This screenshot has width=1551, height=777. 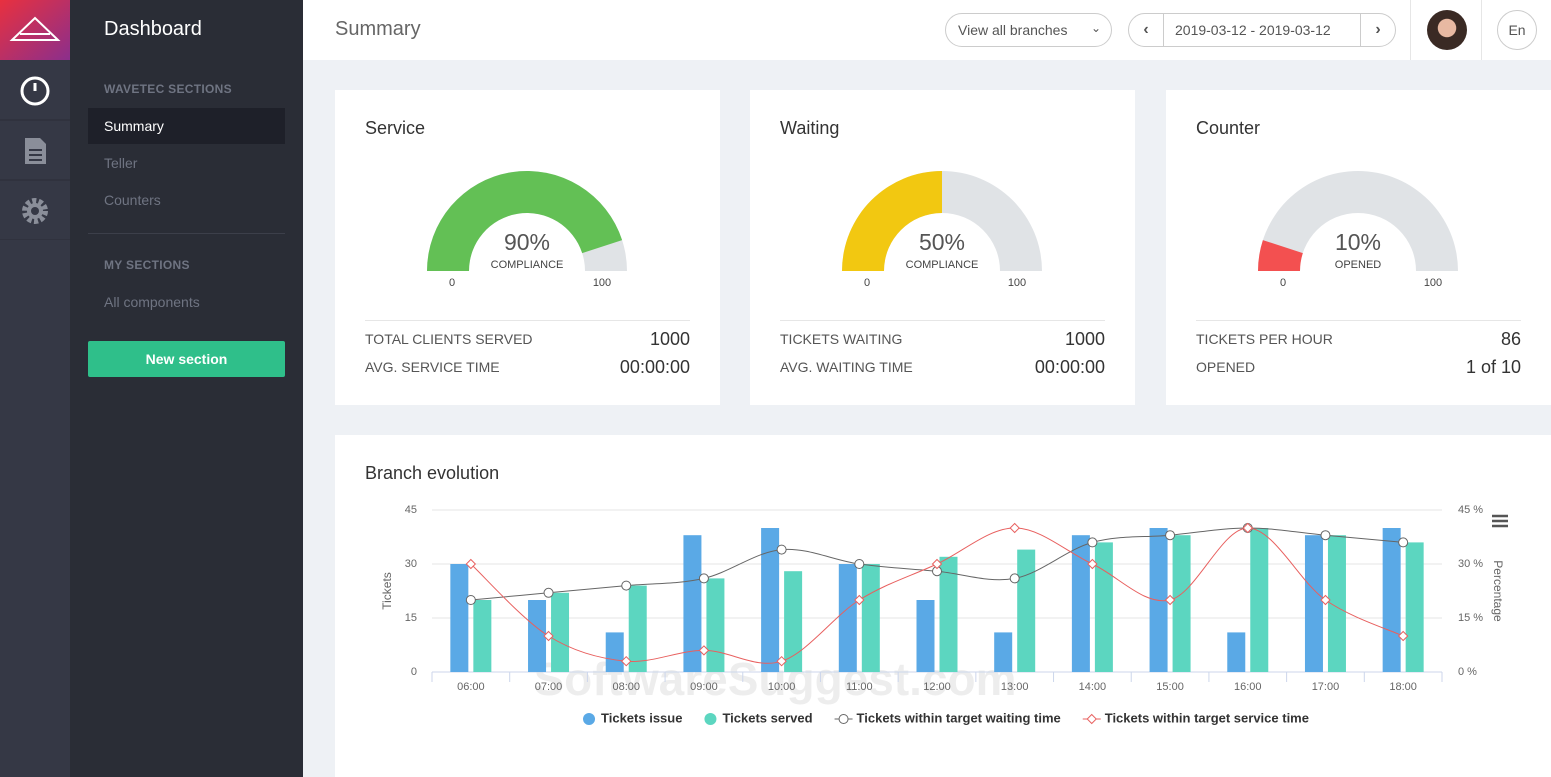 I want to click on card-title: Waiting, so click(x=810, y=128).